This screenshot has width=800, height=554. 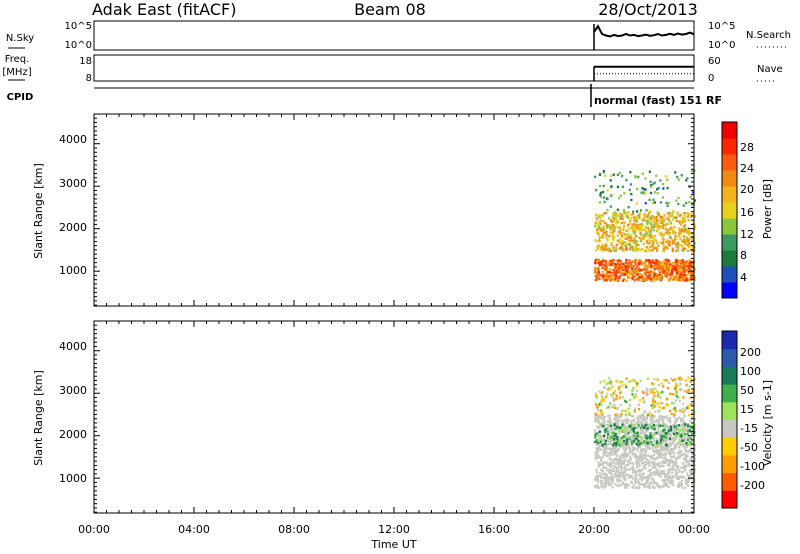 What do you see at coordinates (743, 277) in the screenshot?
I see `power-cbar-tick-4: 4` at bounding box center [743, 277].